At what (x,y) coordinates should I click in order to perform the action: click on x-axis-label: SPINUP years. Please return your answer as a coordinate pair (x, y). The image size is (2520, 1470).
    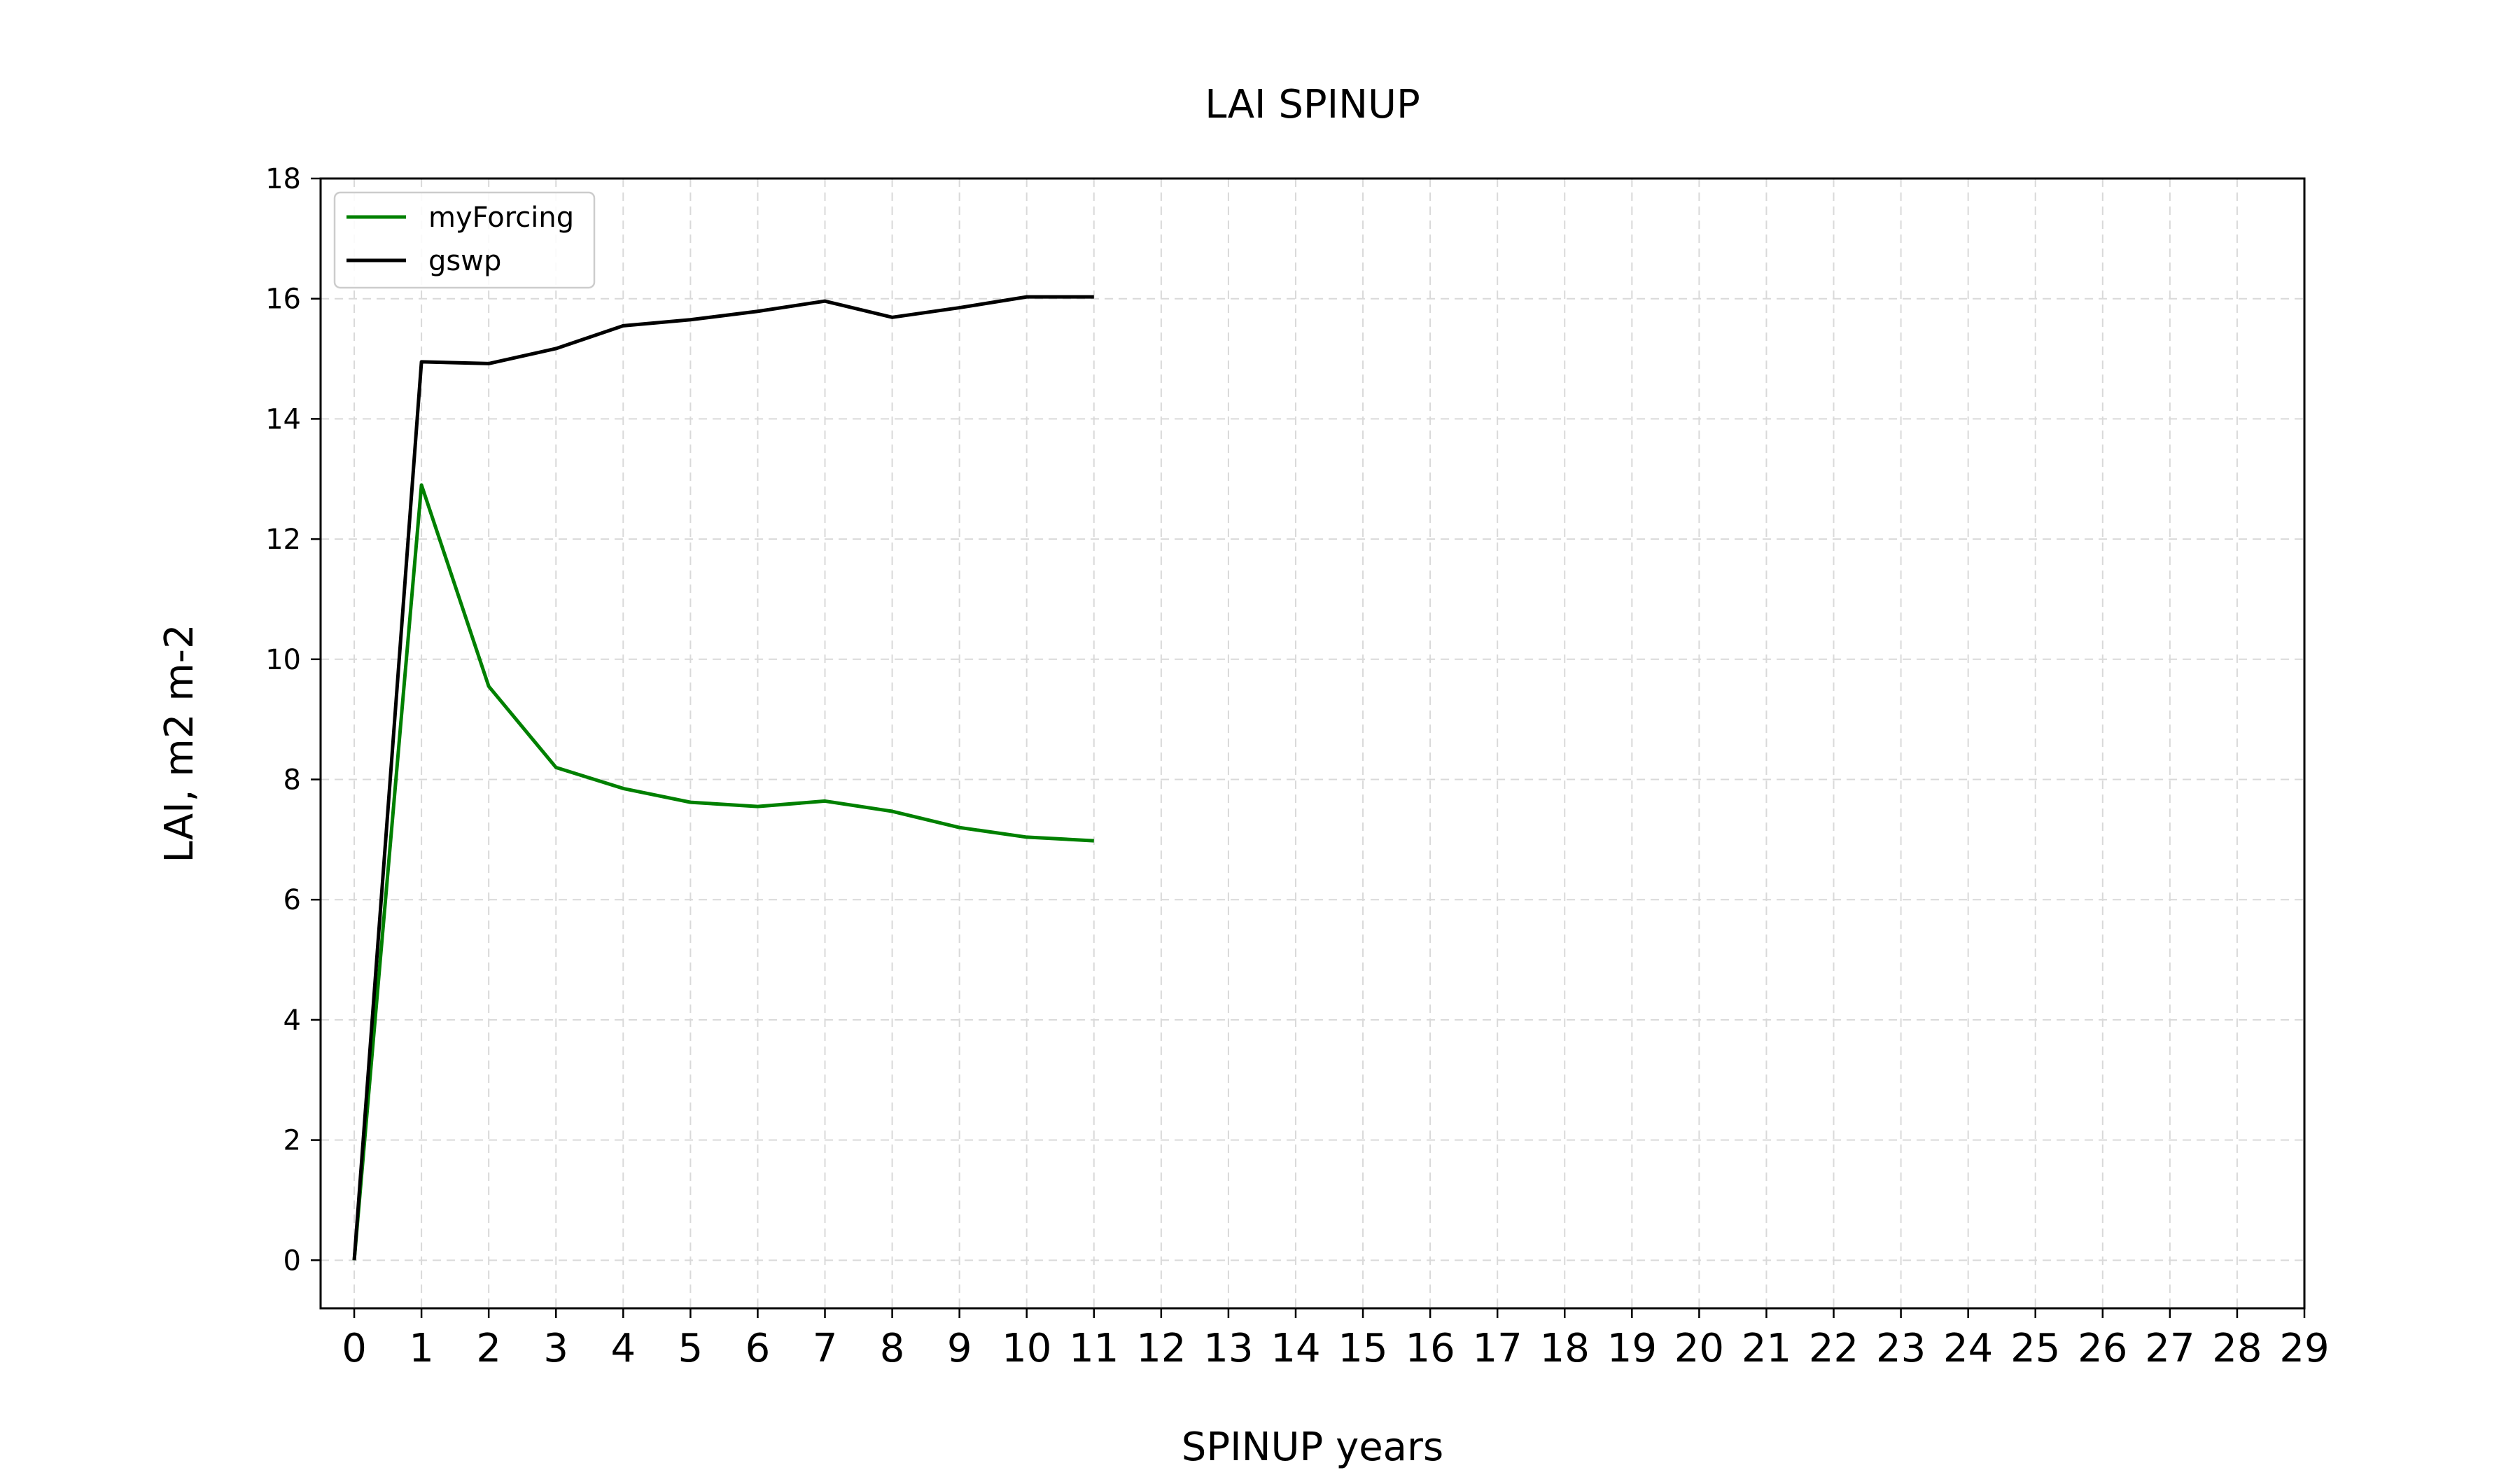
    Looking at the image, I should click on (1312, 1447).